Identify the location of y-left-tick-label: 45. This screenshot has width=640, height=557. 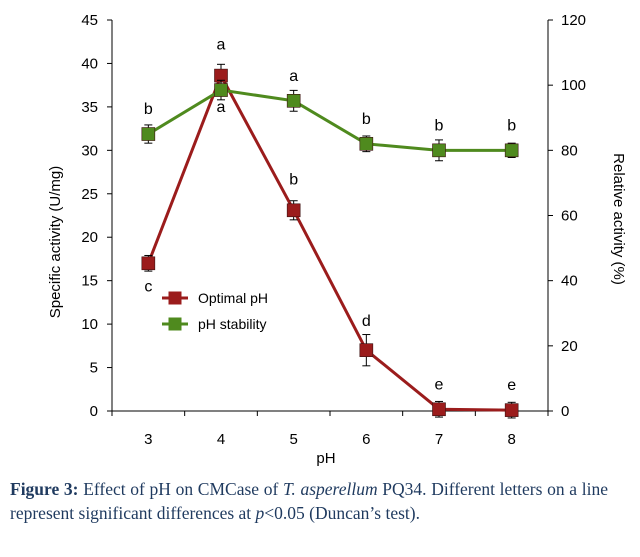
(89, 20).